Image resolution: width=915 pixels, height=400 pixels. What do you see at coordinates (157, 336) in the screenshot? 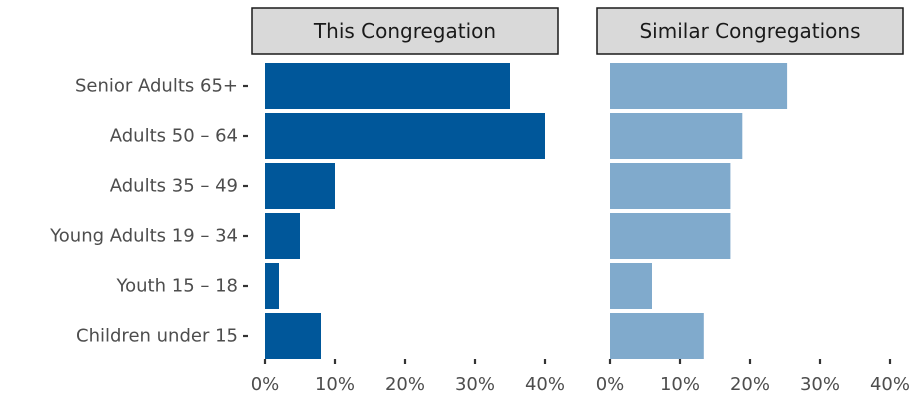
I see `category-label-children-under-15: Children under 15` at bounding box center [157, 336].